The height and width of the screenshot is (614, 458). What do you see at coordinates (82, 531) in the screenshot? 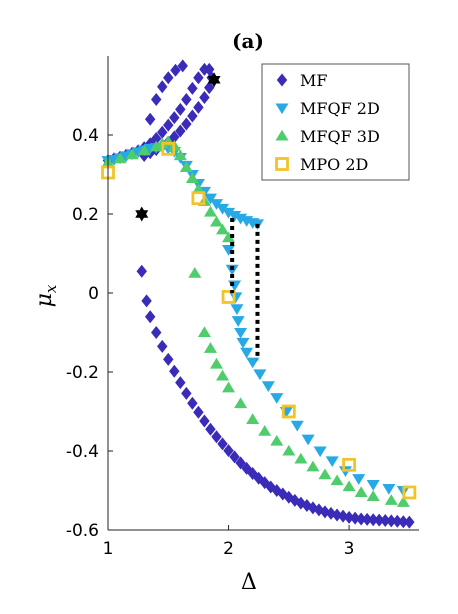
I see `y-tick-label: -0.6` at bounding box center [82, 531].